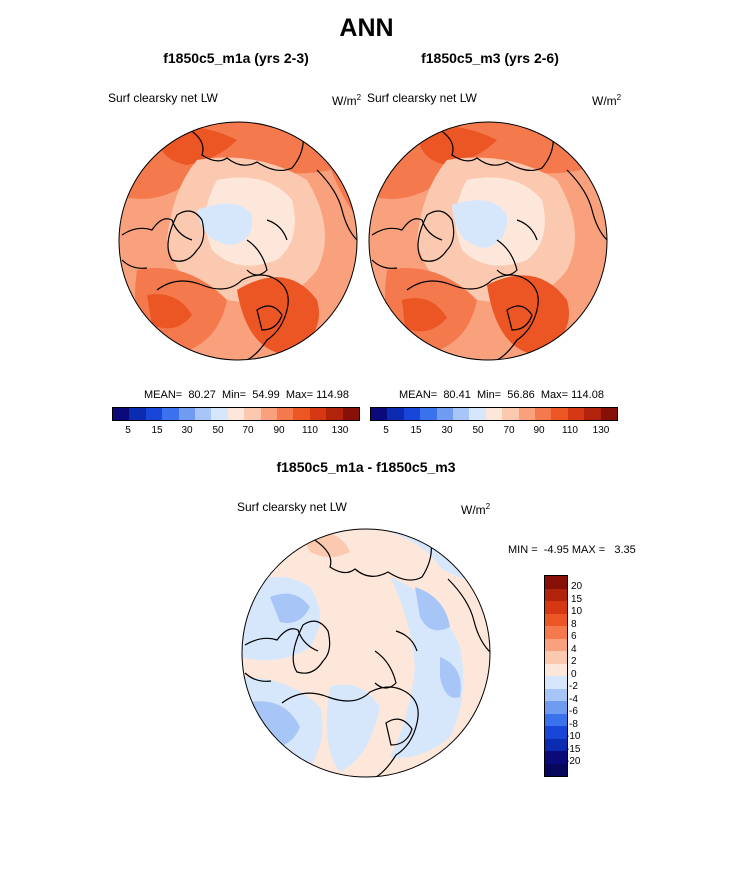 Image resolution: width=733 pixels, height=882 pixels. Describe the element at coordinates (573, 711) in the screenshot. I see `colorbar-diff-tick: -6` at that location.